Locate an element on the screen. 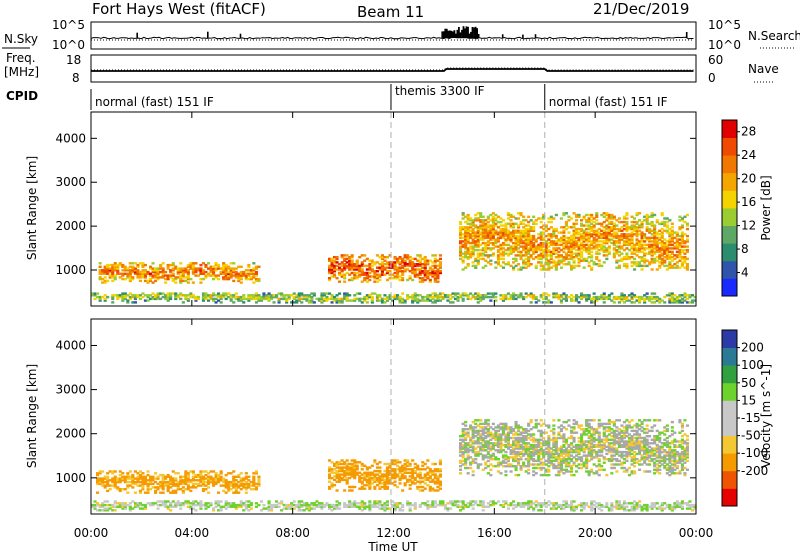 Image resolution: width=800 pixels, height=554 pixels. nsky-spike is located at coordinates (446, 33).